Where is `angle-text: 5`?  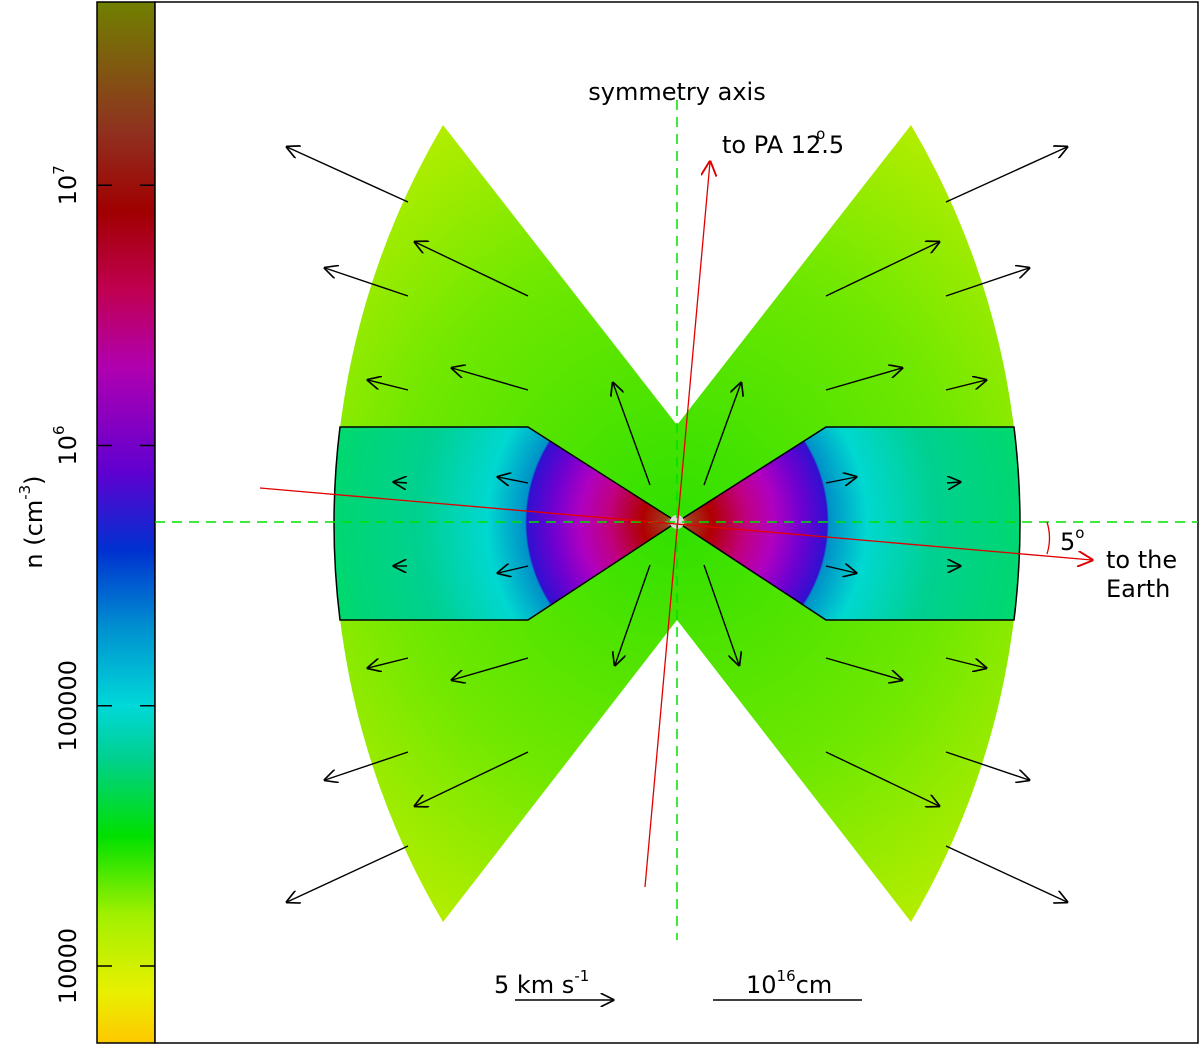
angle-text: 5 is located at coordinates (1067, 542).